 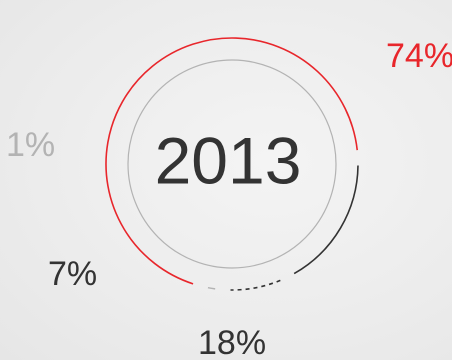 What do you see at coordinates (72, 274) in the screenshot?
I see `segment-label-7: 7%` at bounding box center [72, 274].